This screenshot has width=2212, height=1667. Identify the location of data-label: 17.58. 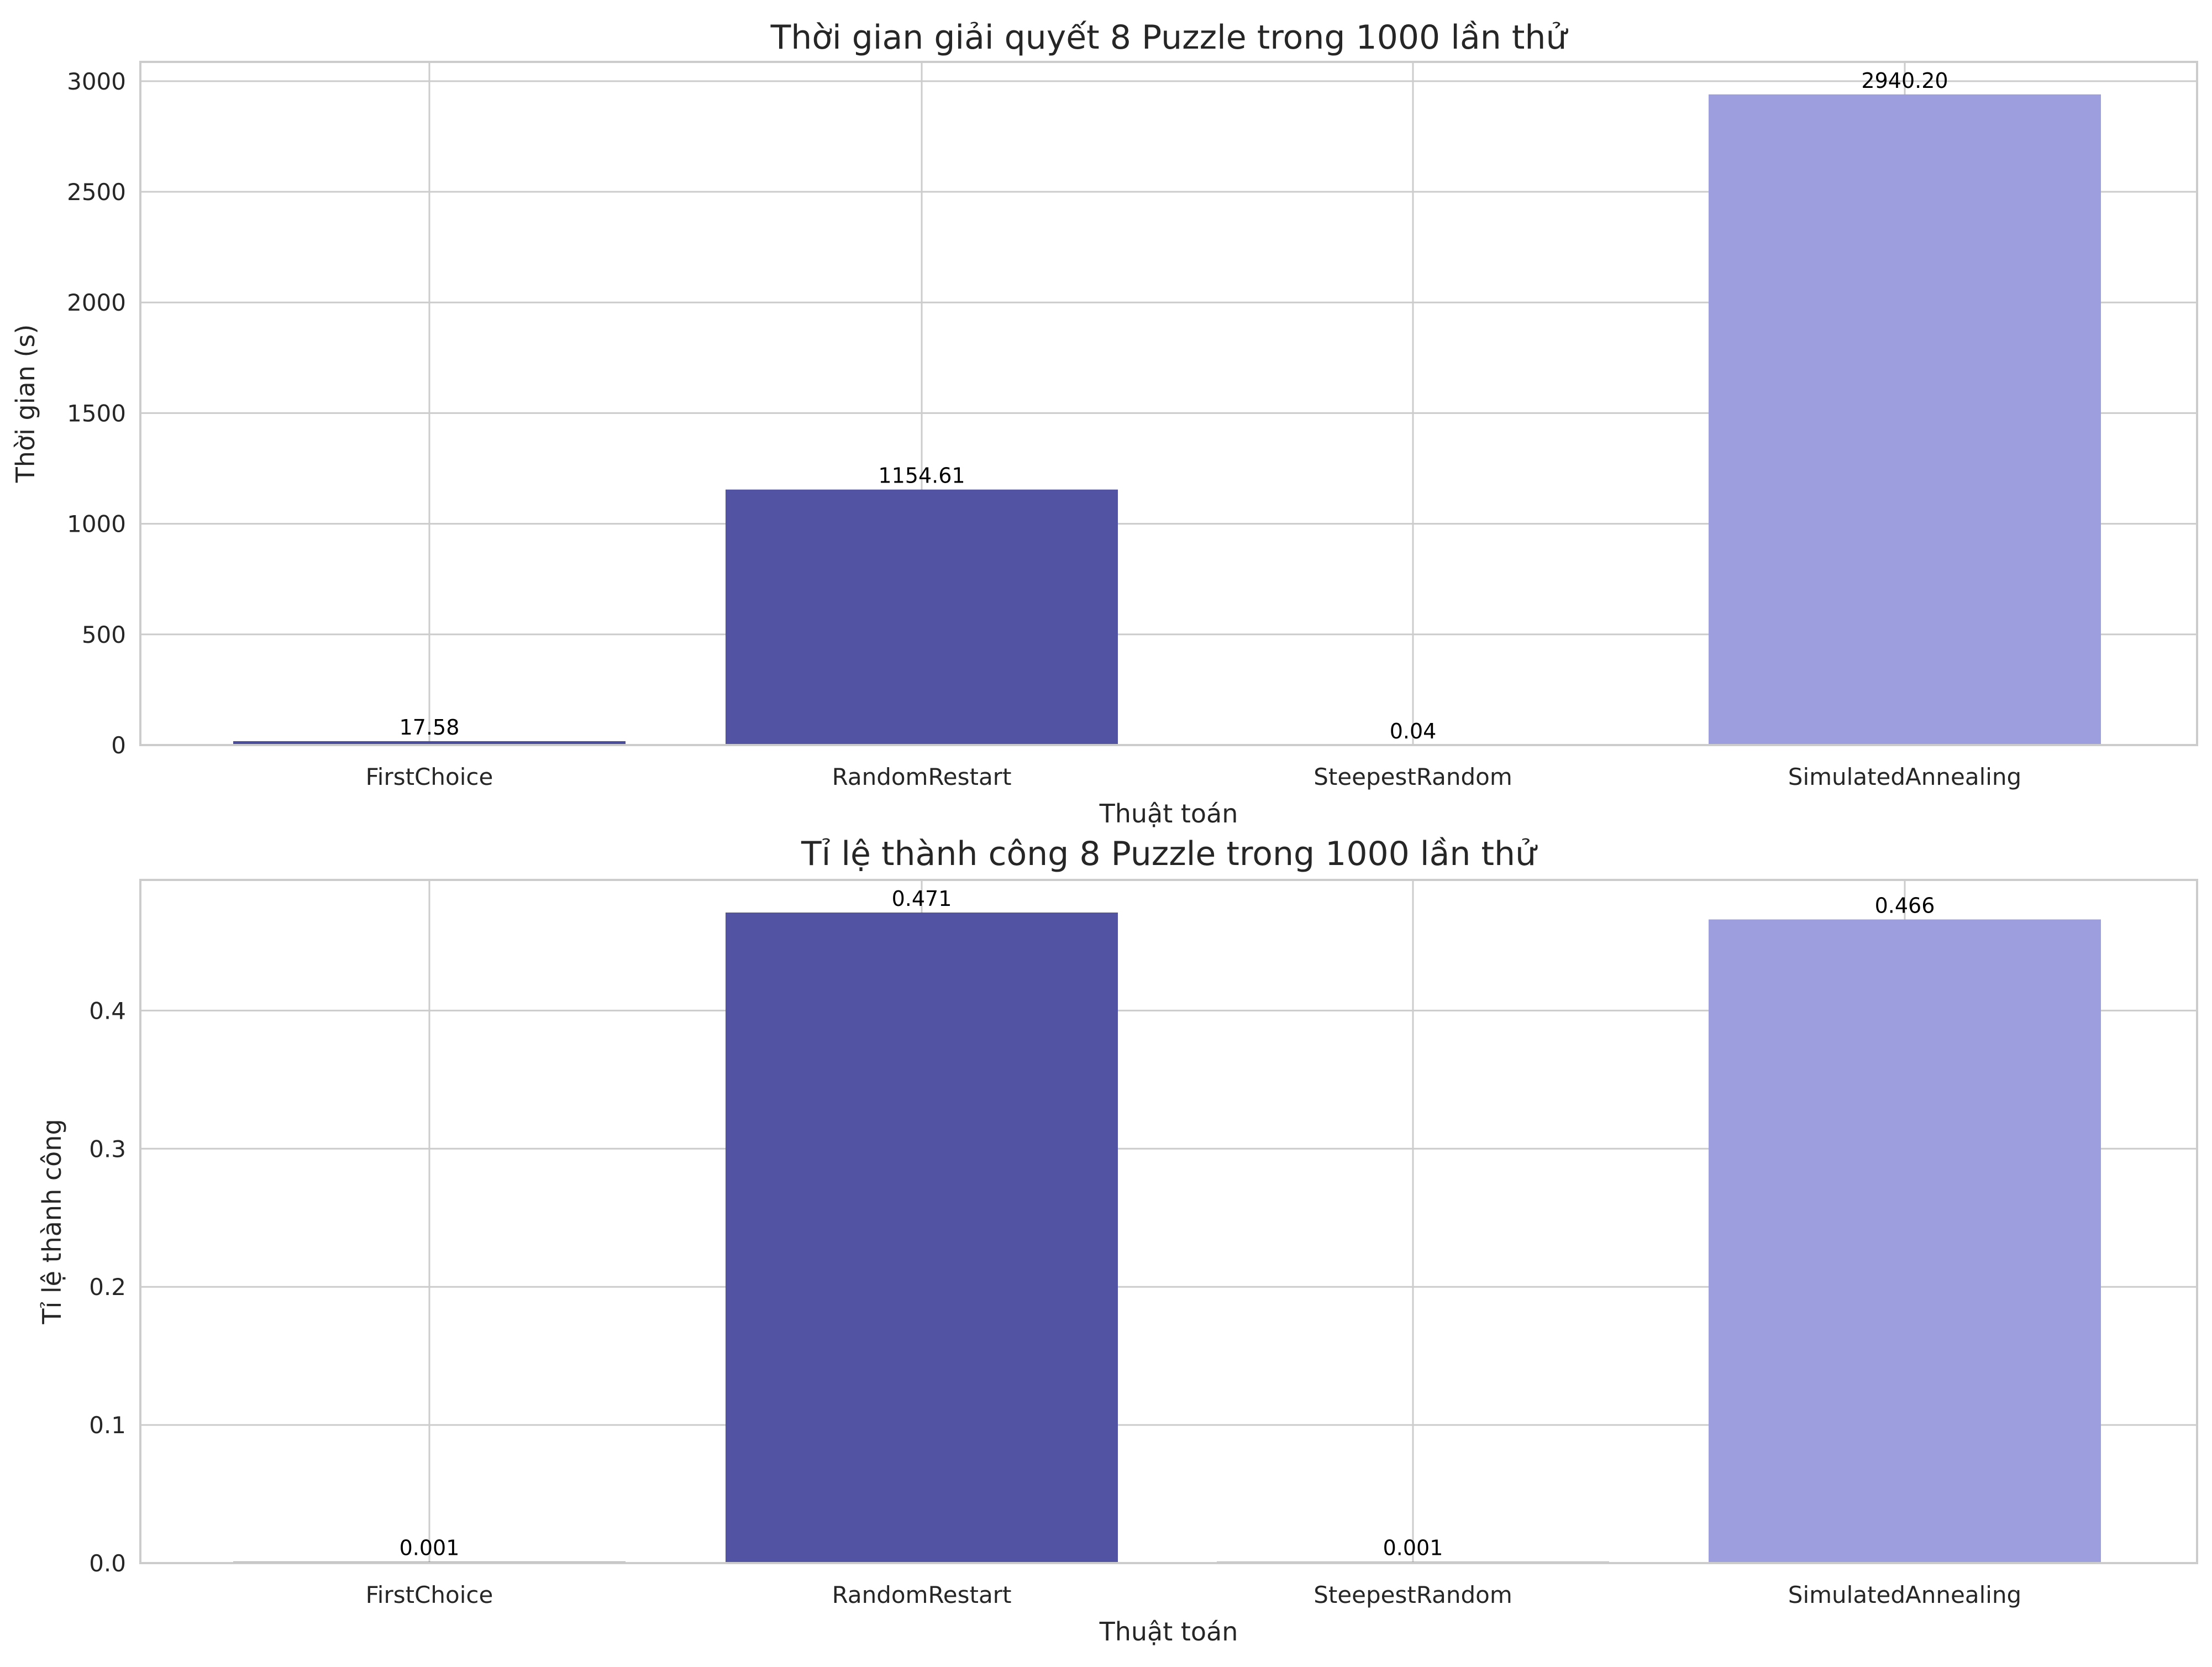
(430, 727).